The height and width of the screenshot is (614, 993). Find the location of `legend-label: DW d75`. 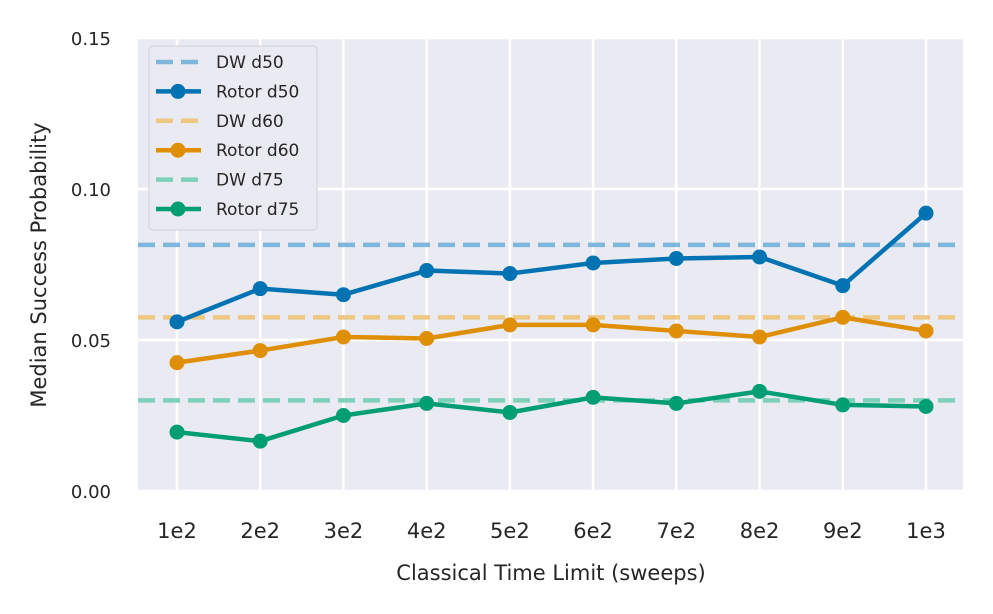

legend-label: DW d75 is located at coordinates (250, 181).